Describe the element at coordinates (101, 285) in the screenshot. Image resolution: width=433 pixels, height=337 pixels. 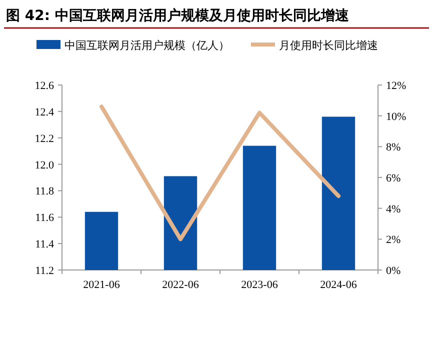
I see `x-tick-label: 2021-06` at that location.